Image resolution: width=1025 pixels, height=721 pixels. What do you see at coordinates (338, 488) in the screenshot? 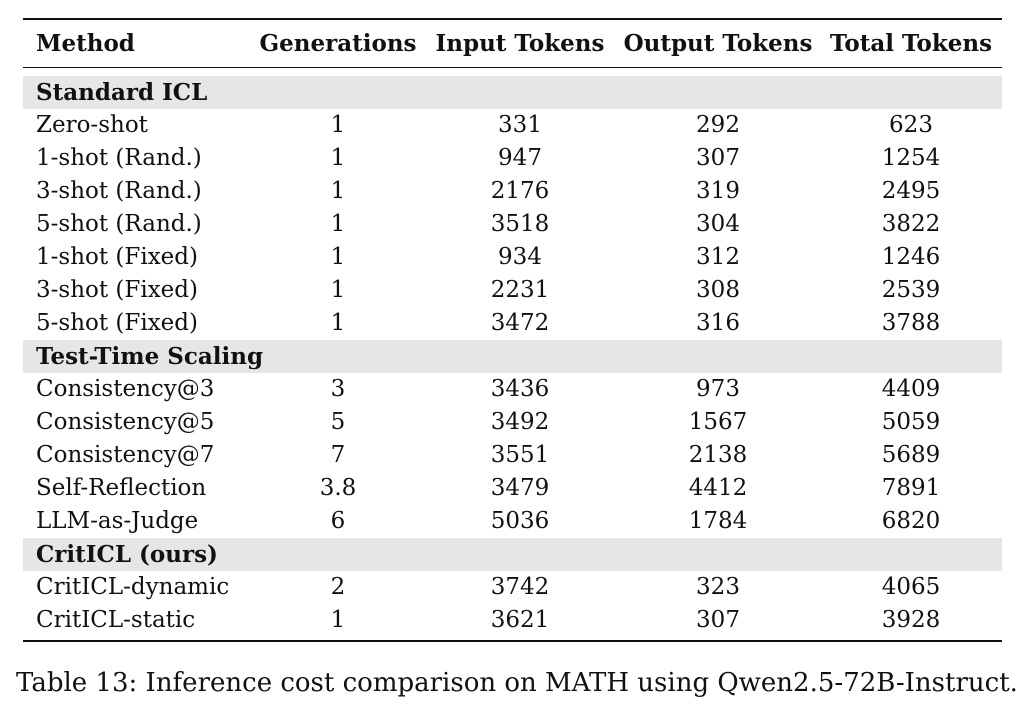
I see `row-generations: 3.8` at bounding box center [338, 488].